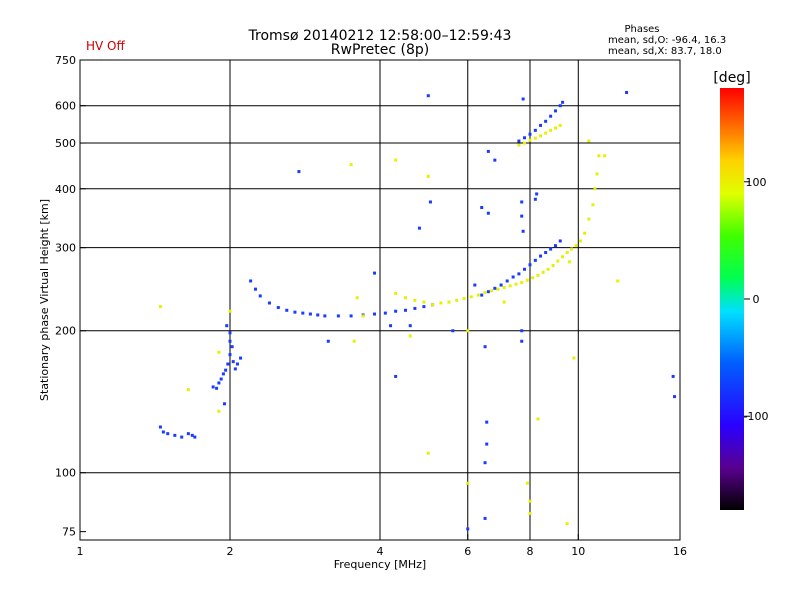  Describe the element at coordinates (530, 551) in the screenshot. I see `x-tick-label: 8` at that location.